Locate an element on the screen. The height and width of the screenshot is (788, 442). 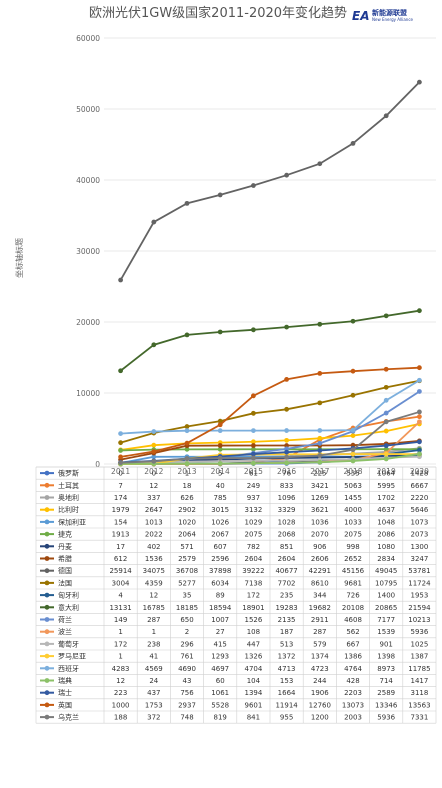
table-cell: 1 is located at coordinates (120, 657).